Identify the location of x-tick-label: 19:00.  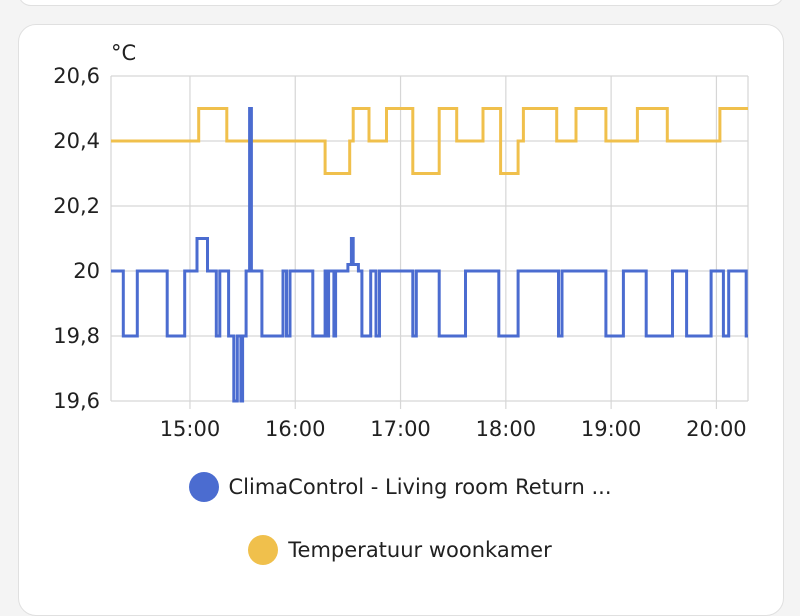
(611, 429).